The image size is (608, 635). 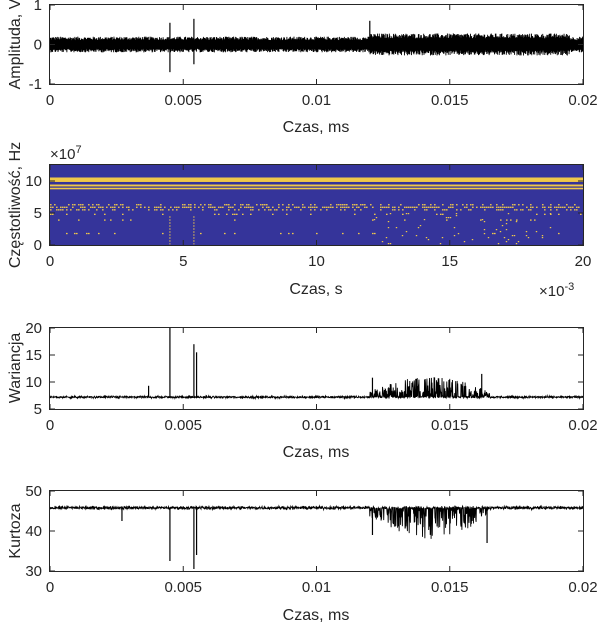 I want to click on signal-line, so click(x=316, y=44).